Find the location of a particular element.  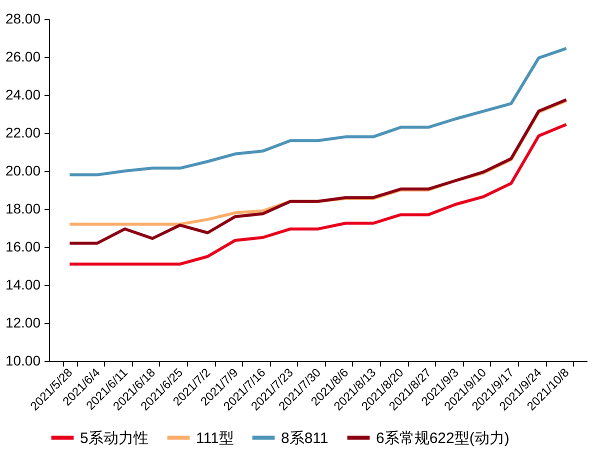

legend-label: 8系811 is located at coordinates (304, 438).